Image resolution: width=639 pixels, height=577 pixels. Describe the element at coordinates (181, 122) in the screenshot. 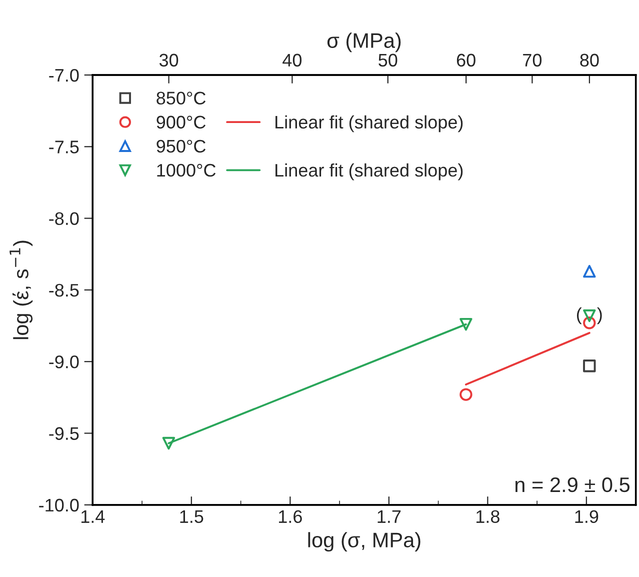

I see `legend-label: 900°C` at that location.